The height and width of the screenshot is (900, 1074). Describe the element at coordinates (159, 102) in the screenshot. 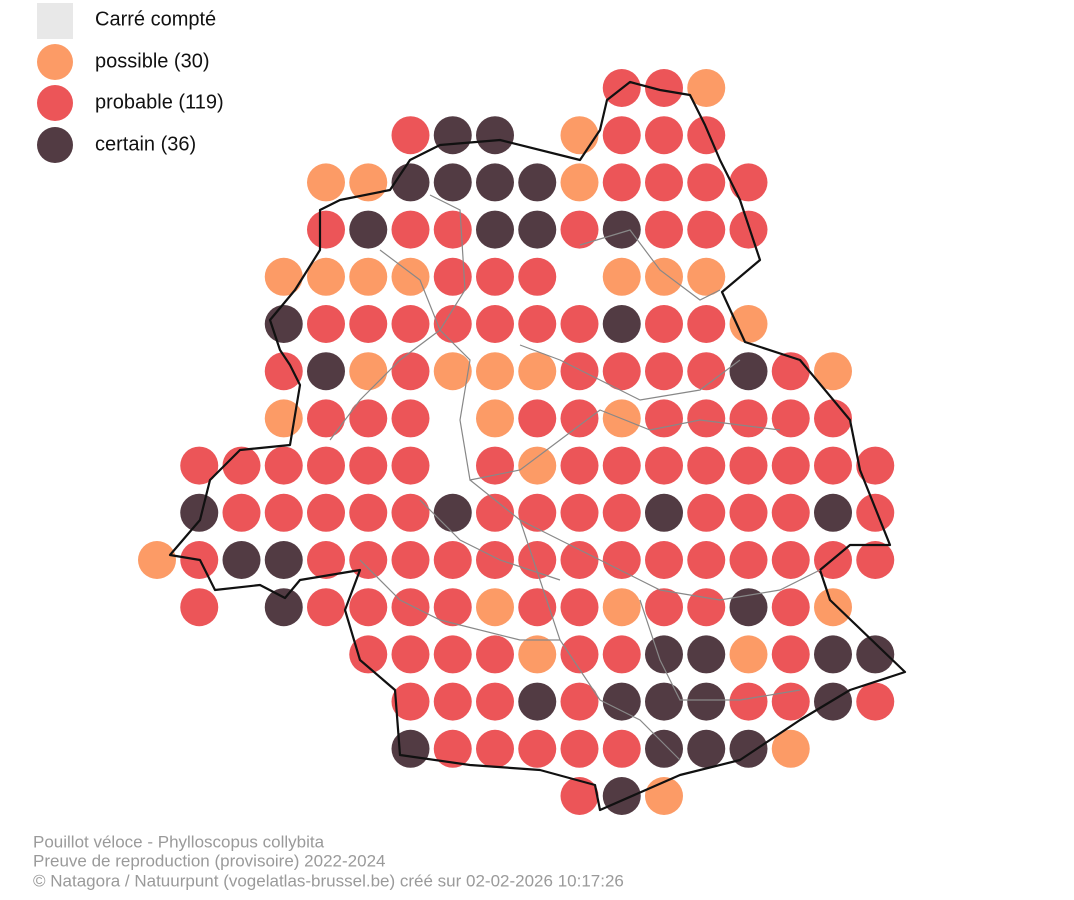

I see `legend-label: probable (119)` at that location.